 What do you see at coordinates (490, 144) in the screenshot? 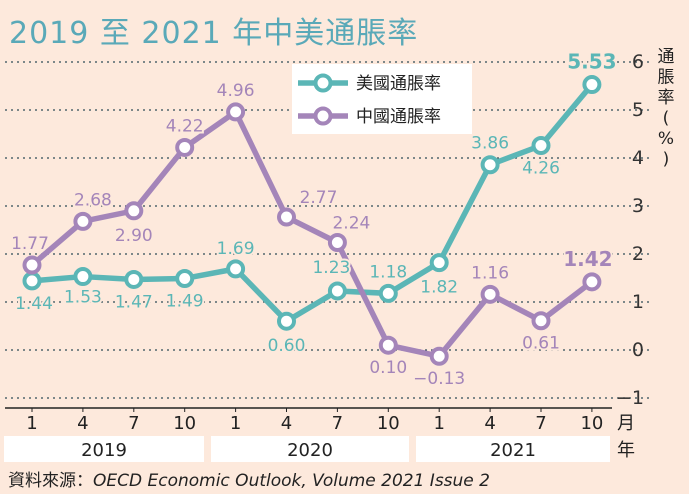
I see `us-data-label: 3.86` at bounding box center [490, 144].